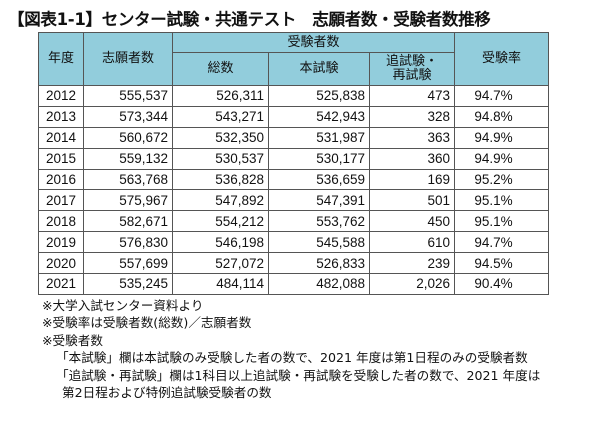 This screenshot has height=429, width=600. I want to click on cell-year: 2021, so click(61, 284).